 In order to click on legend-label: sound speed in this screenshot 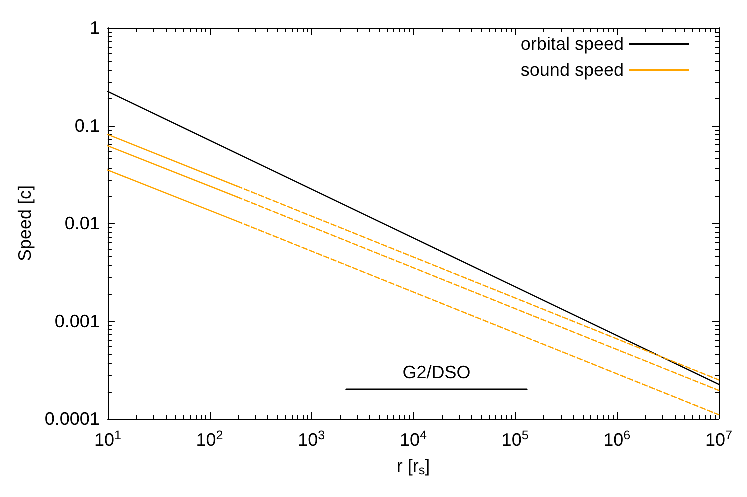, I will do `click(572, 70)`.